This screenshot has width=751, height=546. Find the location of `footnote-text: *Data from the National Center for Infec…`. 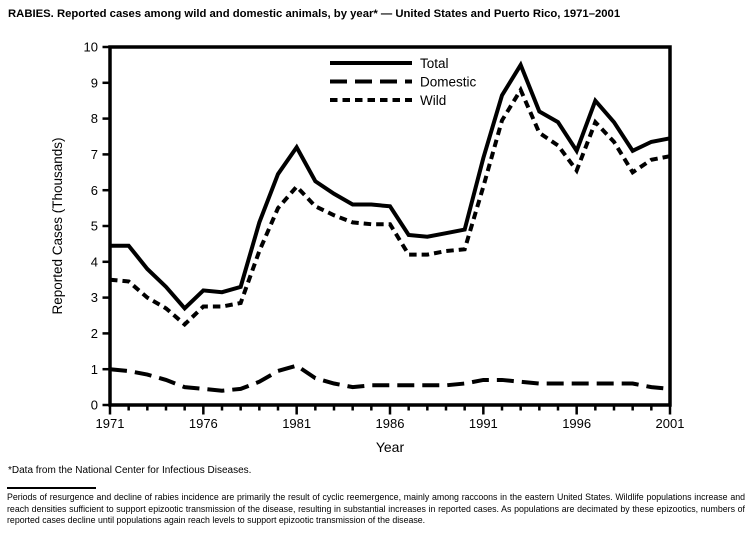

footnote-text: *Data from the National Center for Infec… is located at coordinates (130, 470).